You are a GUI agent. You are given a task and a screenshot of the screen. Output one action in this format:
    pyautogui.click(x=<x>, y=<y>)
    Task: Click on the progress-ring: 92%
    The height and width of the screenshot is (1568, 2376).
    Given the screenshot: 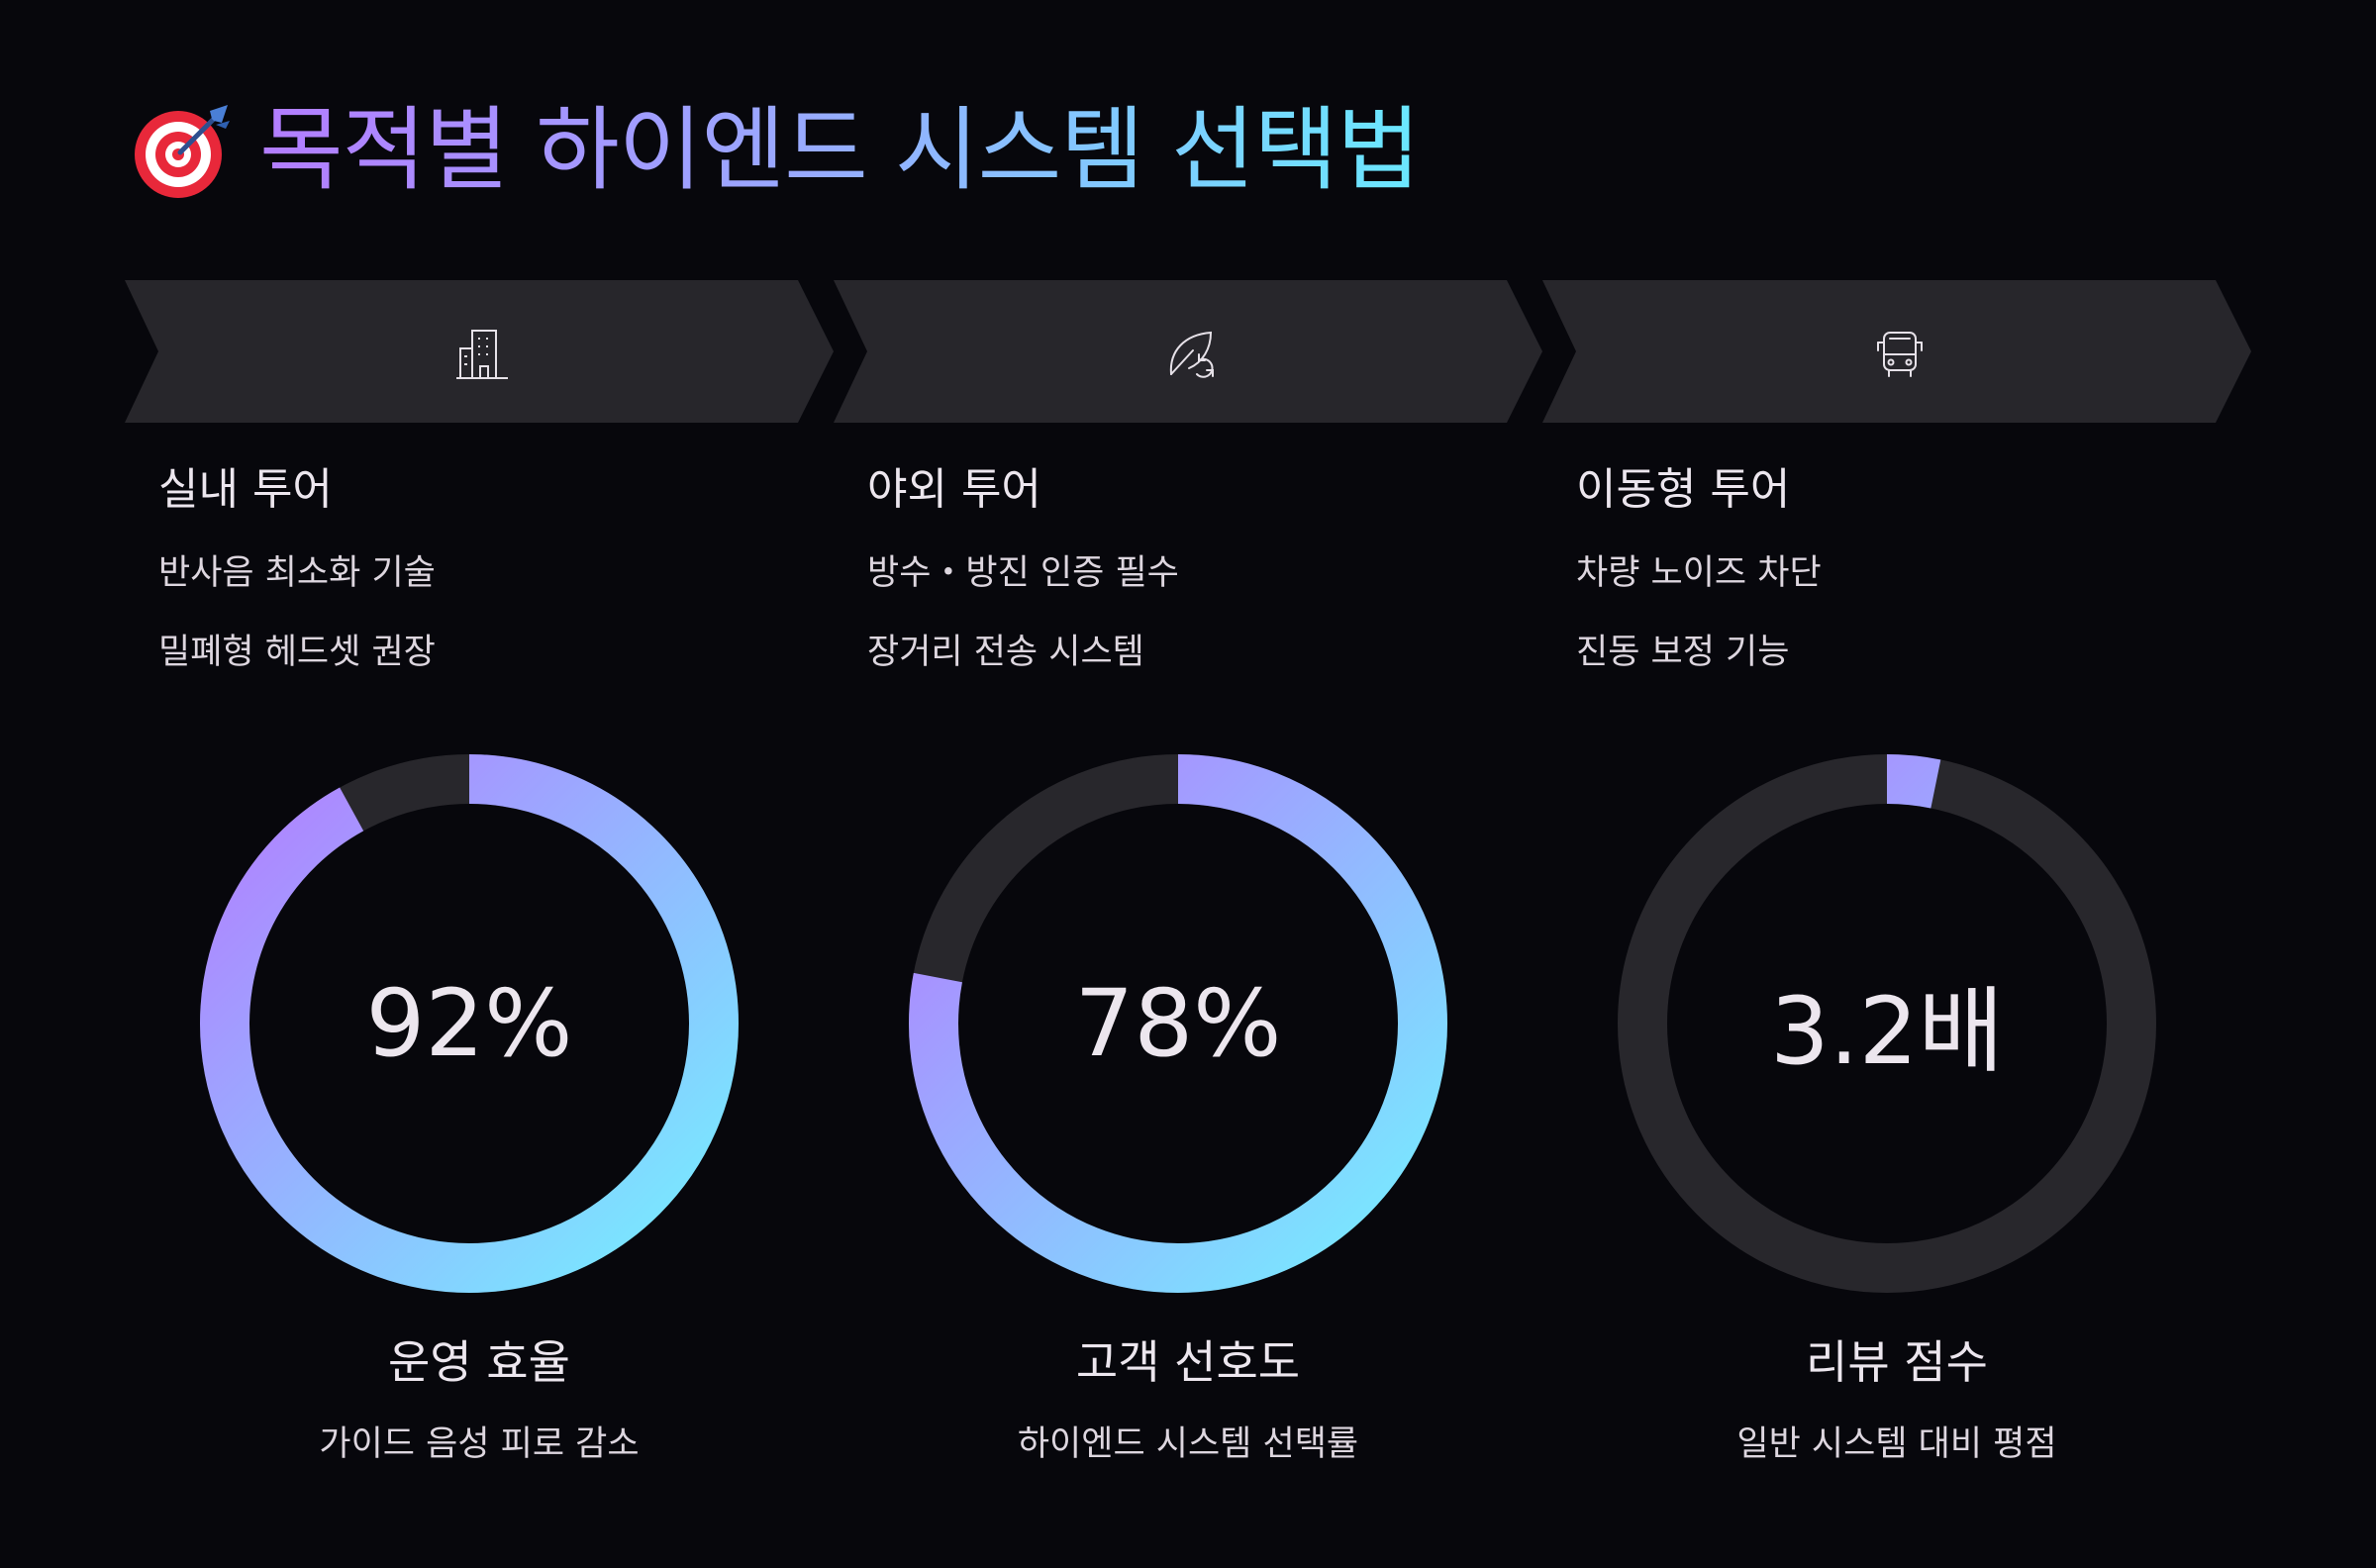 What is the action you would take?
    pyautogui.click(x=469, y=1023)
    